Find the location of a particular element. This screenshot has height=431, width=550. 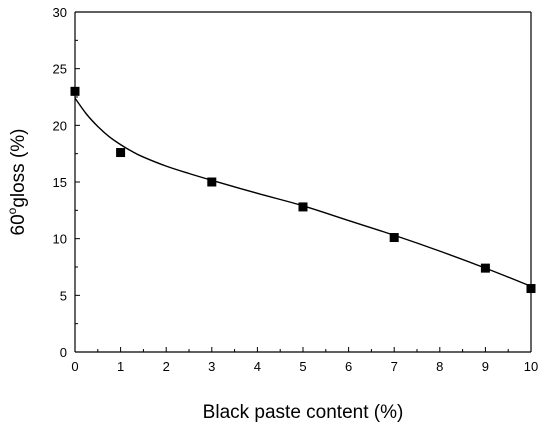

x-axis-title: Black paste content (%) is located at coordinates (303, 412).